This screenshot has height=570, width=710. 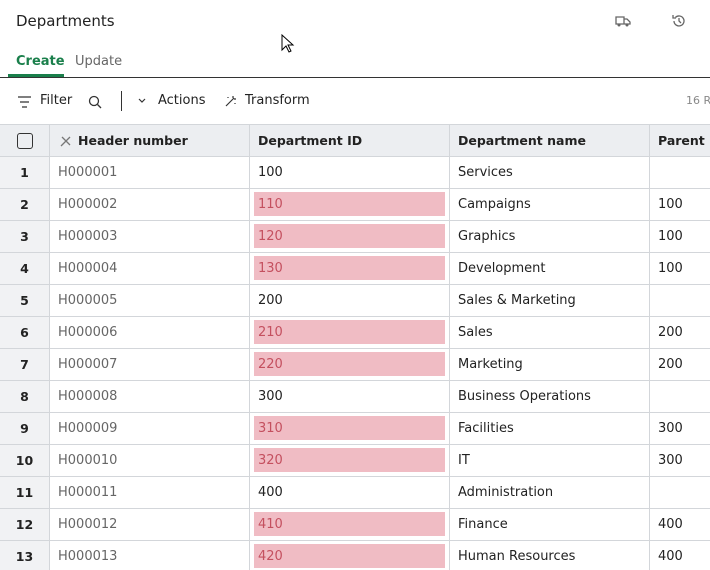 What do you see at coordinates (150, 173) in the screenshot?
I see `header-number-cell: H000001` at bounding box center [150, 173].